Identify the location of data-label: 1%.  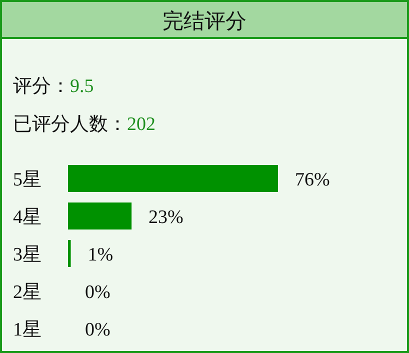
(101, 255).